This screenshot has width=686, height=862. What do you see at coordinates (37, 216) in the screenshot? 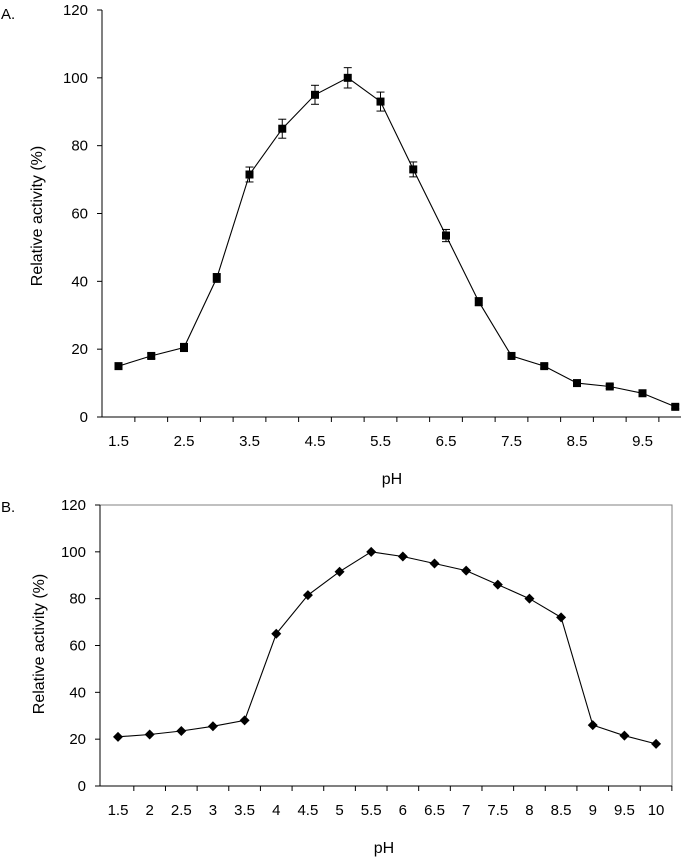
I see `panel-a-y-axis-title: Relative activity (%)` at bounding box center [37, 216].